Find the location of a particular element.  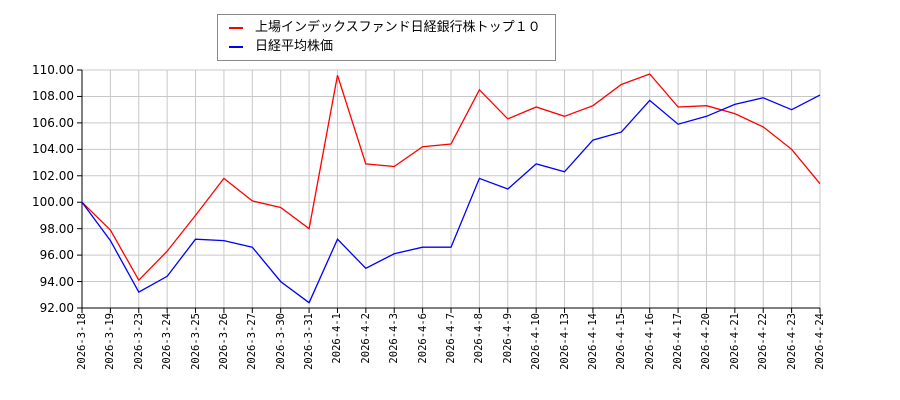

x-axis-label: 2026-4-15 is located at coordinates (621, 341).